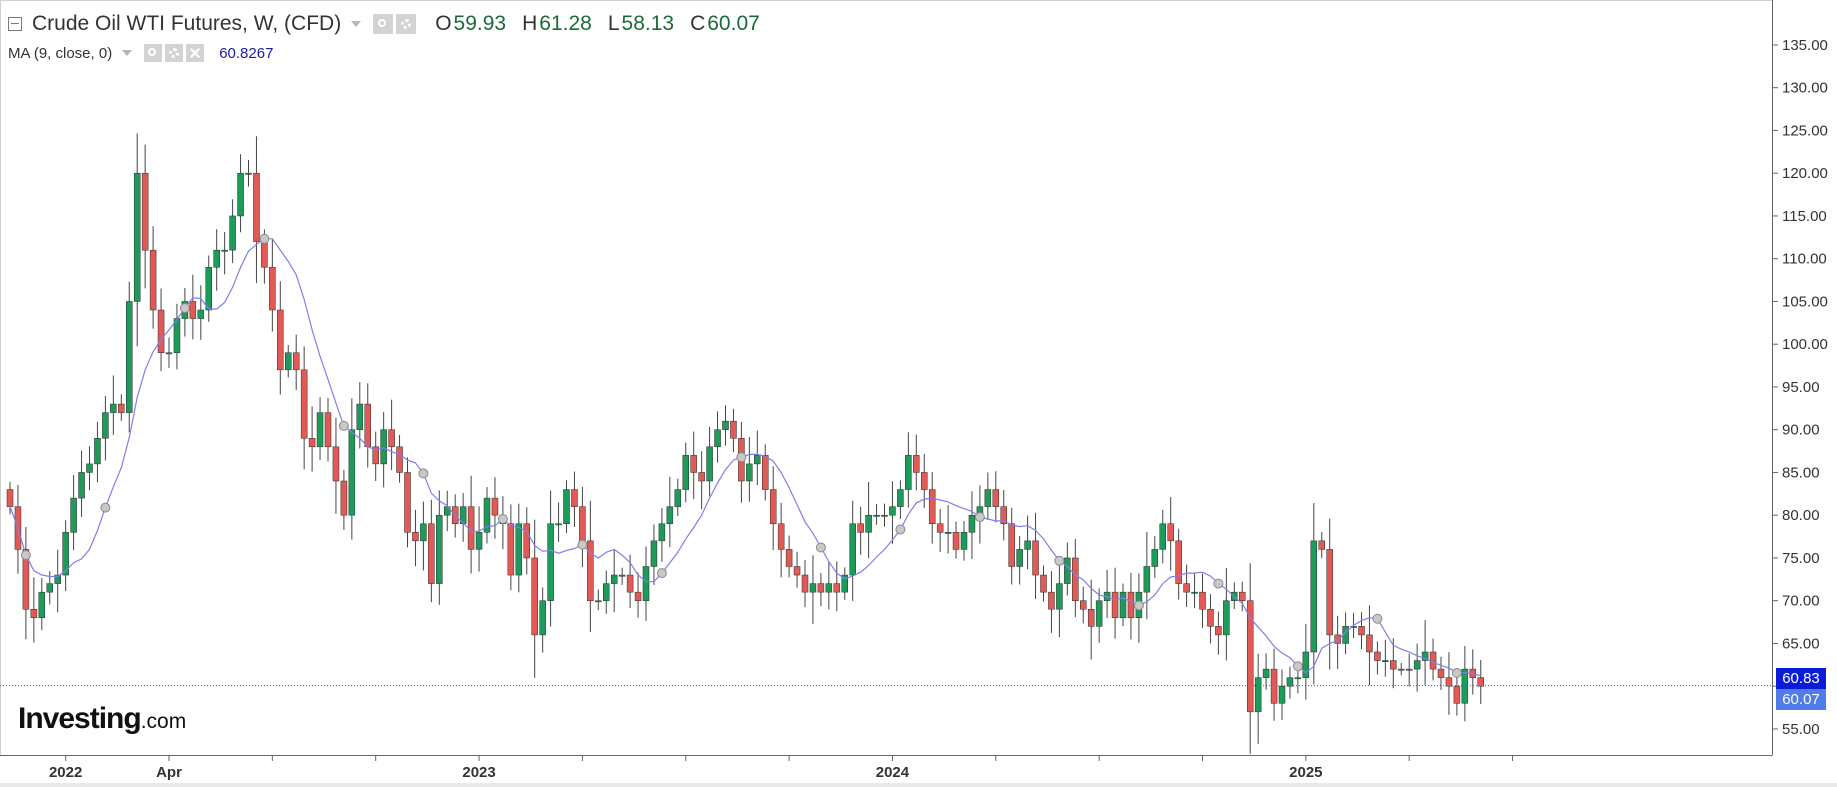 This screenshot has width=1837, height=787. What do you see at coordinates (1804, 259) in the screenshot?
I see `y-tick-label: 110.00` at bounding box center [1804, 259].